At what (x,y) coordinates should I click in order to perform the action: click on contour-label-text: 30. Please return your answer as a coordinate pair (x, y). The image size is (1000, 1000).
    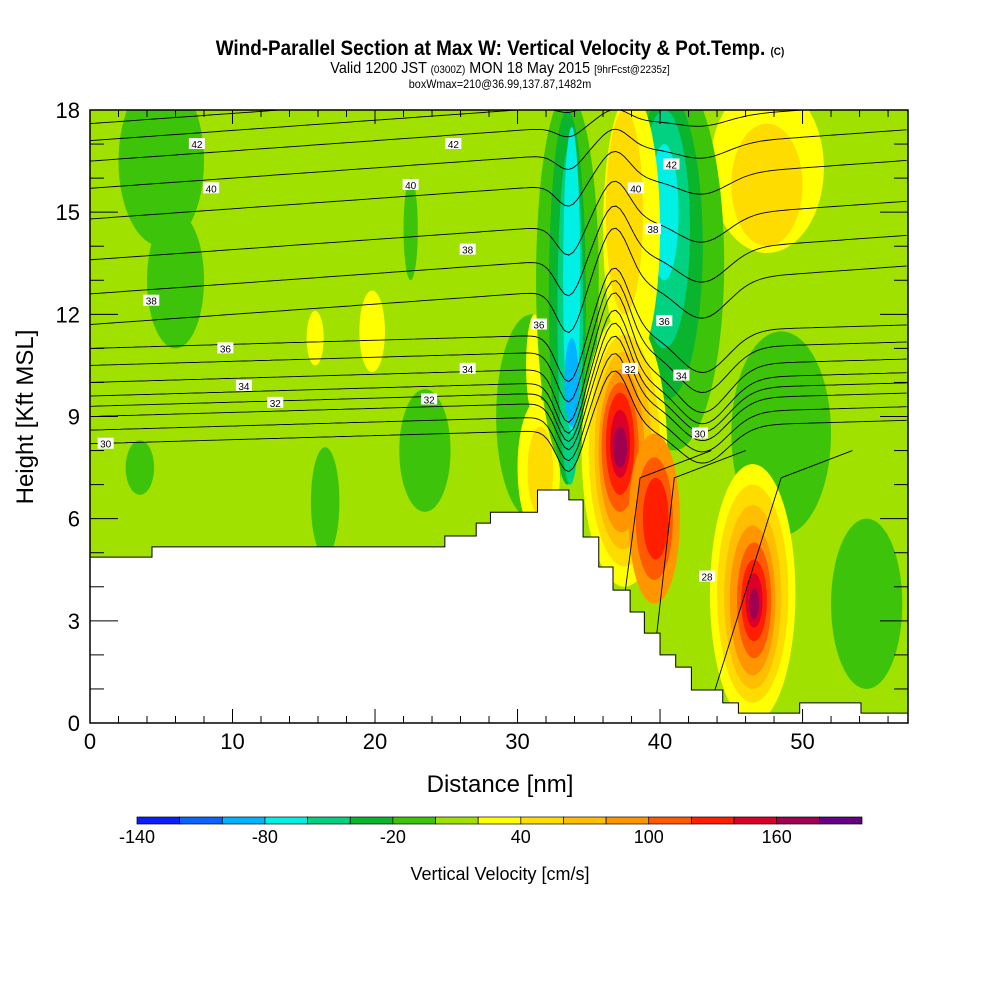
    Looking at the image, I should click on (700, 435).